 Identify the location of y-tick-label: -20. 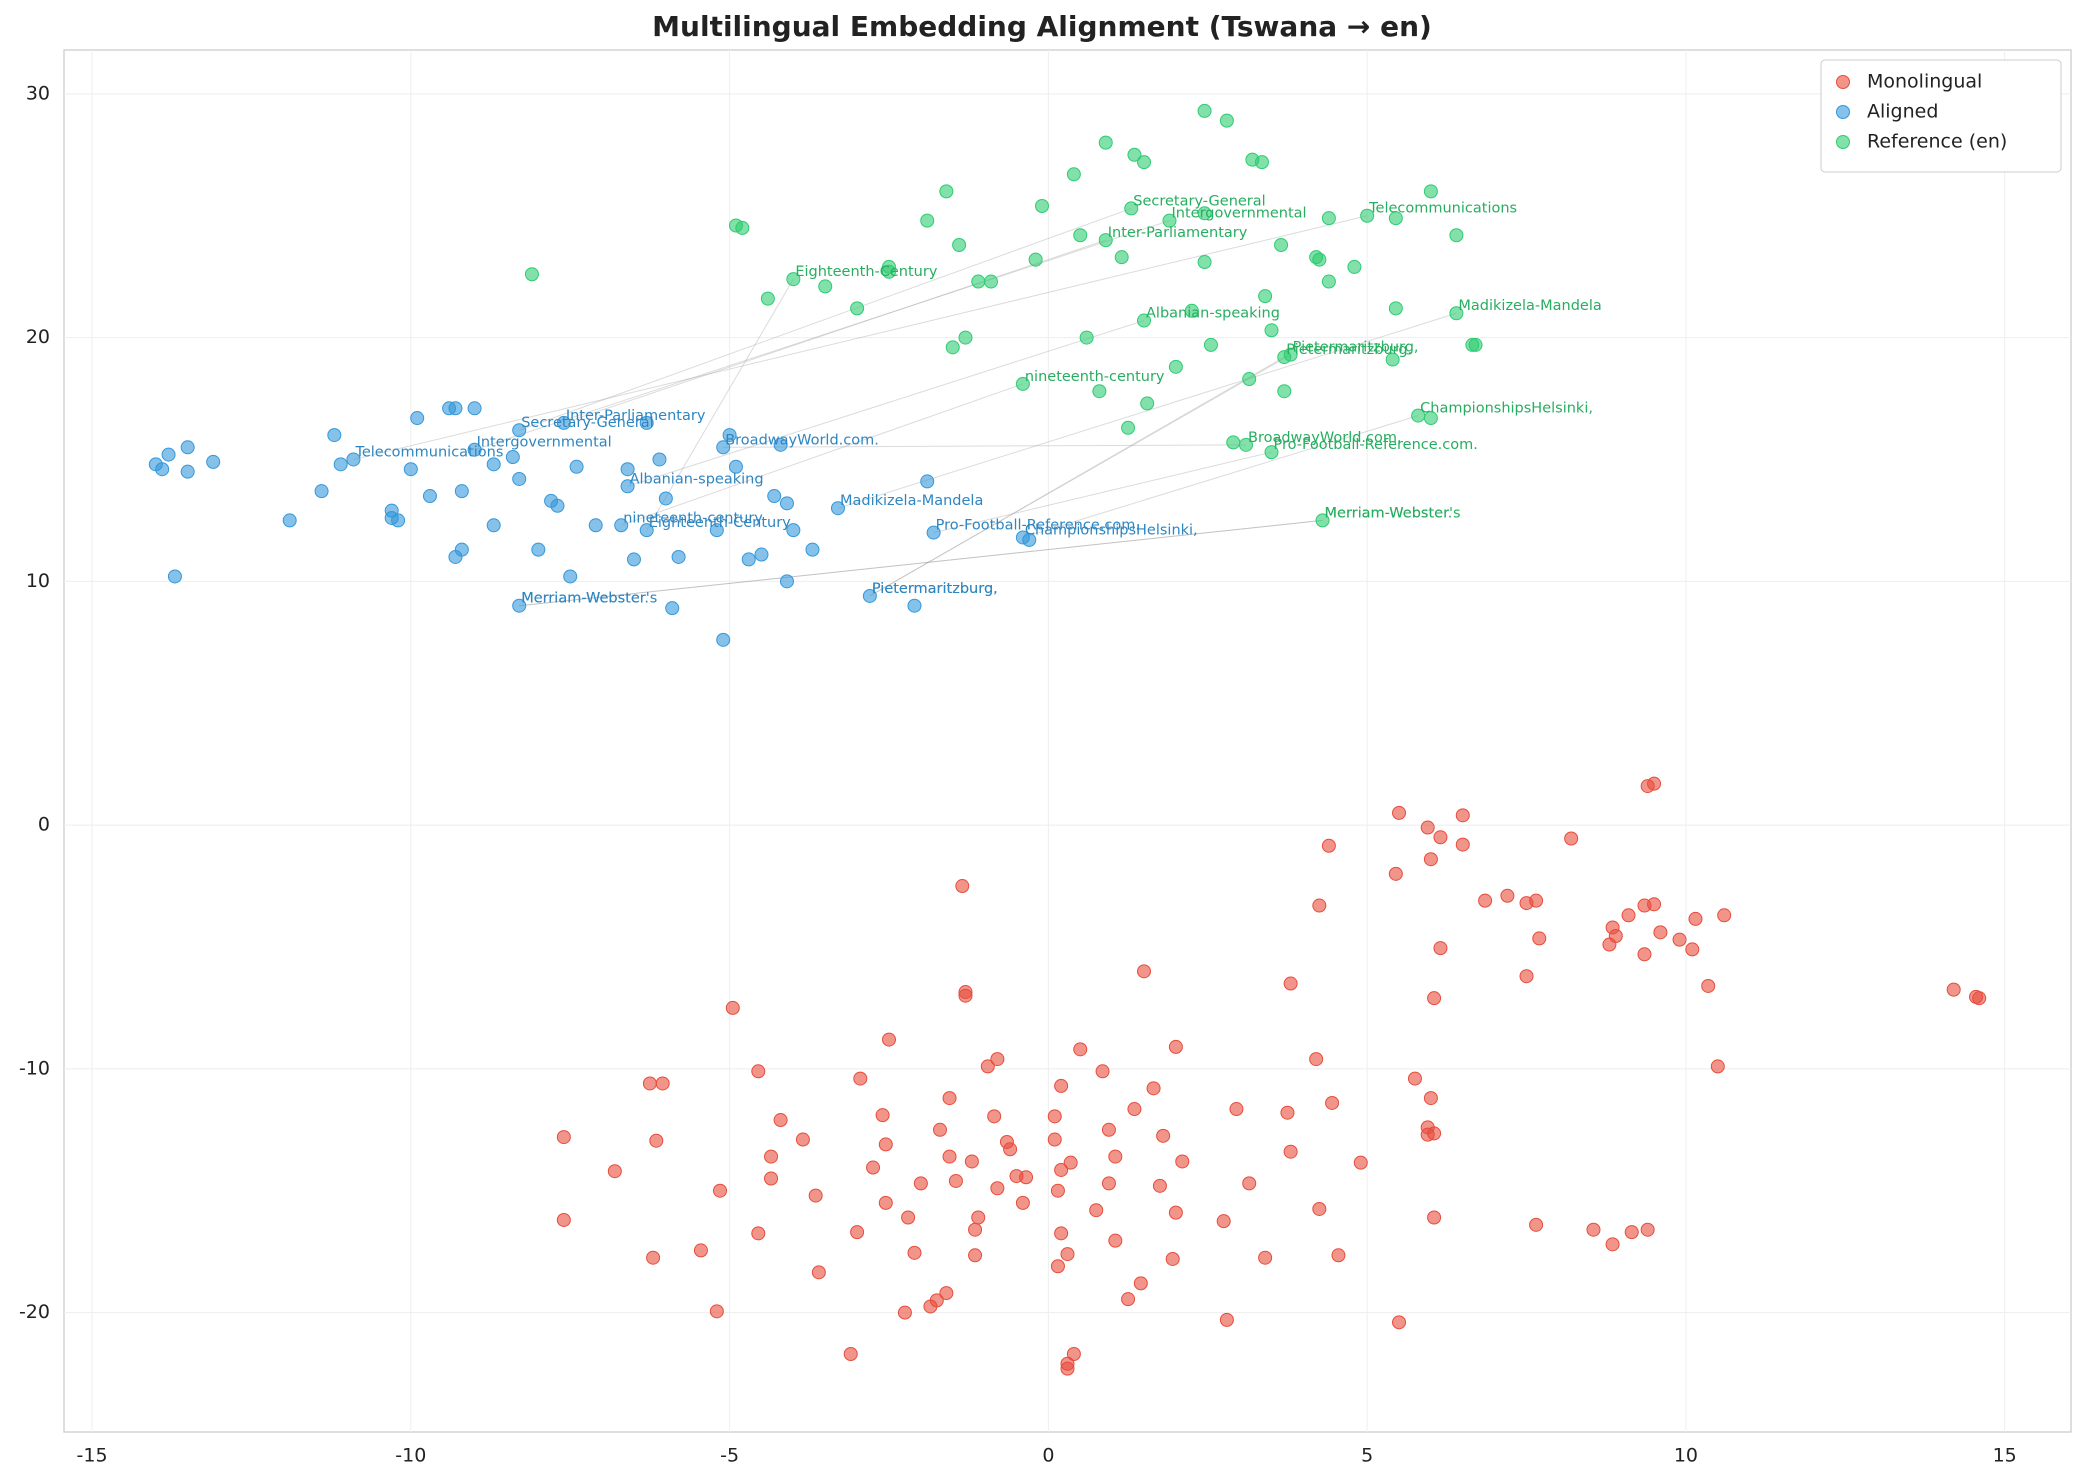
(34, 1312).